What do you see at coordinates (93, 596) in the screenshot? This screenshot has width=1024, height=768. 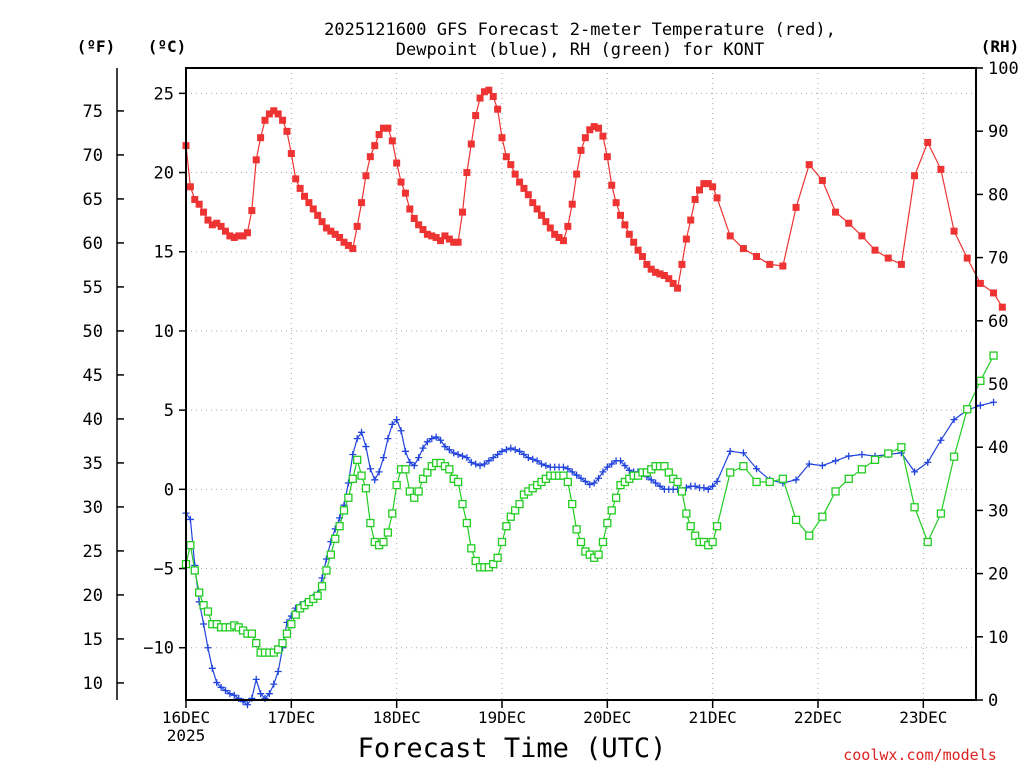 I see `fahrenheit-tick-label: 20` at bounding box center [93, 596].